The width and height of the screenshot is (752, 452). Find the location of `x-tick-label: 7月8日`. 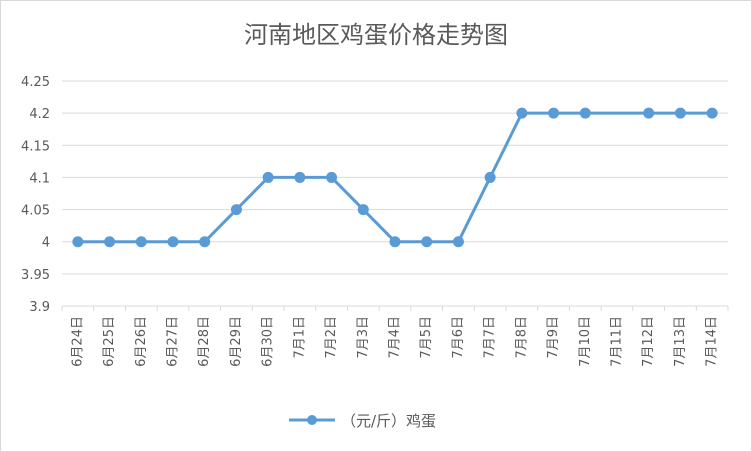

x-tick-label: 7月8日 is located at coordinates (521, 337).